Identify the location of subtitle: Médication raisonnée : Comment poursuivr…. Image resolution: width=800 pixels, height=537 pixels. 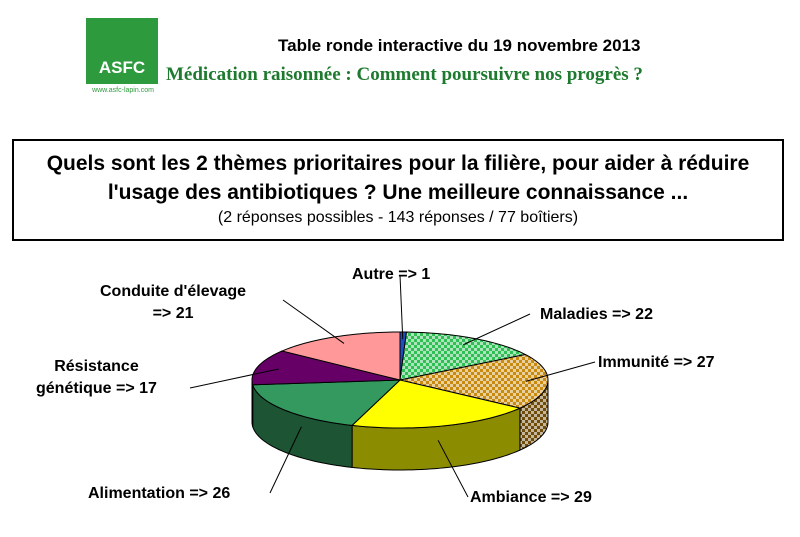
(404, 74).